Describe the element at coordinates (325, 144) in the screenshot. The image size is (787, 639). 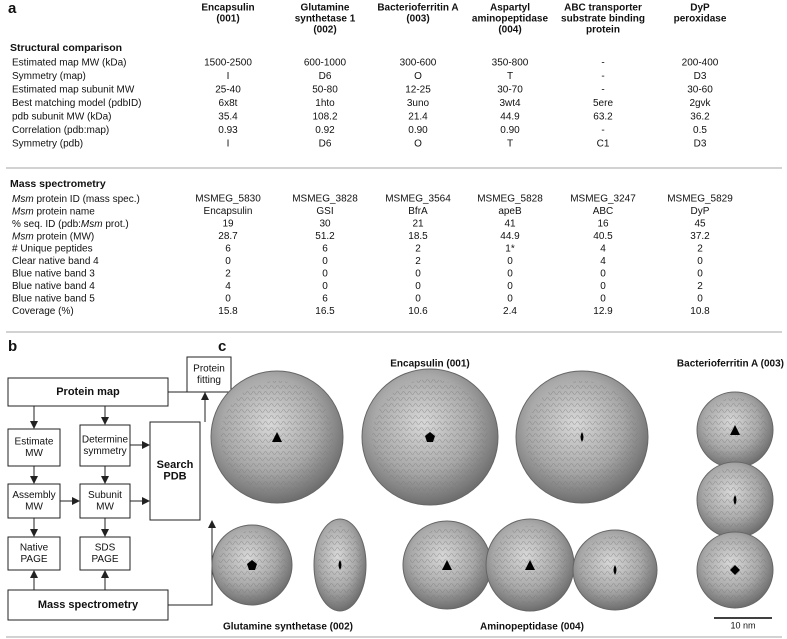
I see `cell: D6` at that location.